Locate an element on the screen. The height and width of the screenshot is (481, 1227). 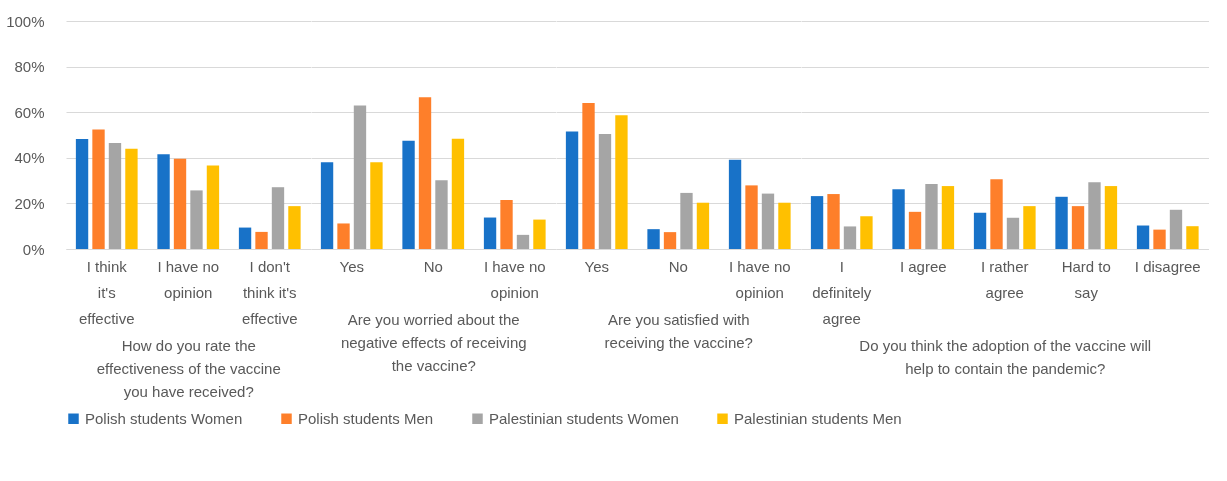
x-axis-title: Do you think the adoption of the vaccine will help to contain the pandemic? is located at coordinates (1005, 356).